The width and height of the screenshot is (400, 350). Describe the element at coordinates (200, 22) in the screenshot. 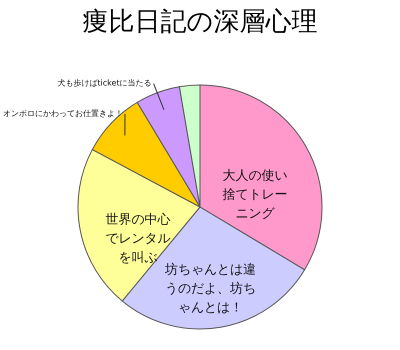

I see `chart-title: 痩比日記の深層心理` at that location.